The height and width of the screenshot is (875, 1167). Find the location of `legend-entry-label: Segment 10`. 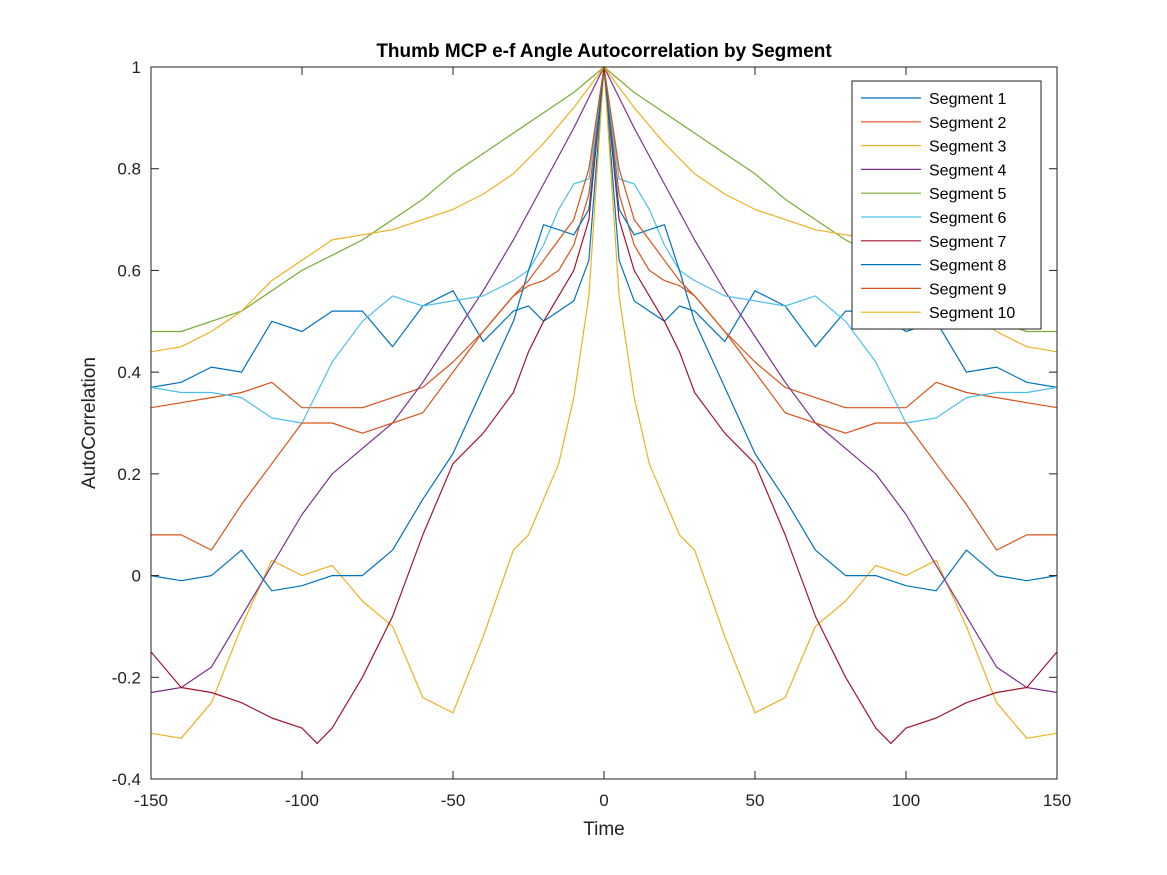

legend-entry-label: Segment 10 is located at coordinates (972, 313).